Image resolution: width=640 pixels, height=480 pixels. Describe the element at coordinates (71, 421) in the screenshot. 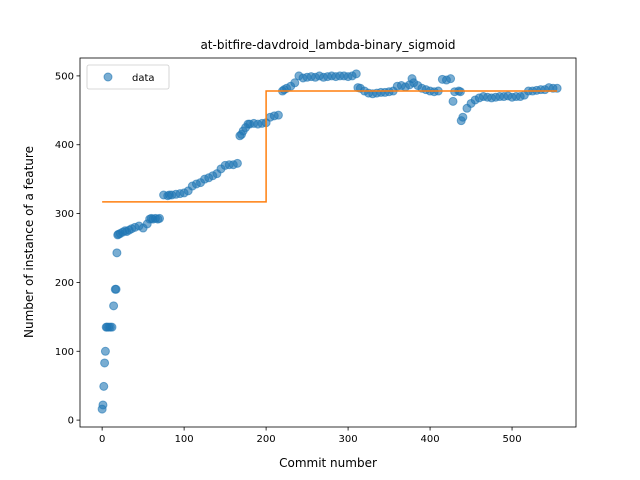

I see `y-tick-label: 0` at that location.